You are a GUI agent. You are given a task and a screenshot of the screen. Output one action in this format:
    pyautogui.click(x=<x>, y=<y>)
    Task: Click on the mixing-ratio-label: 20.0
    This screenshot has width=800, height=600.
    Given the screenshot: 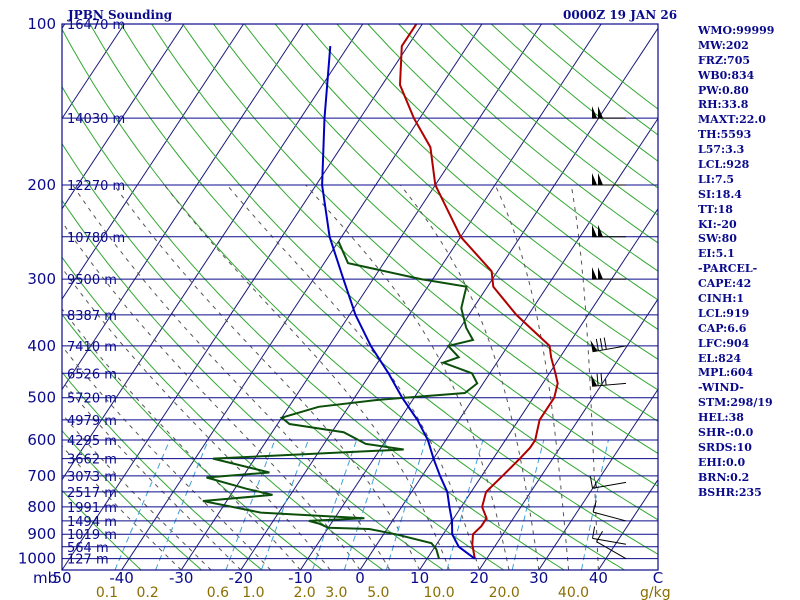 What is the action you would take?
    pyautogui.click(x=504, y=592)
    